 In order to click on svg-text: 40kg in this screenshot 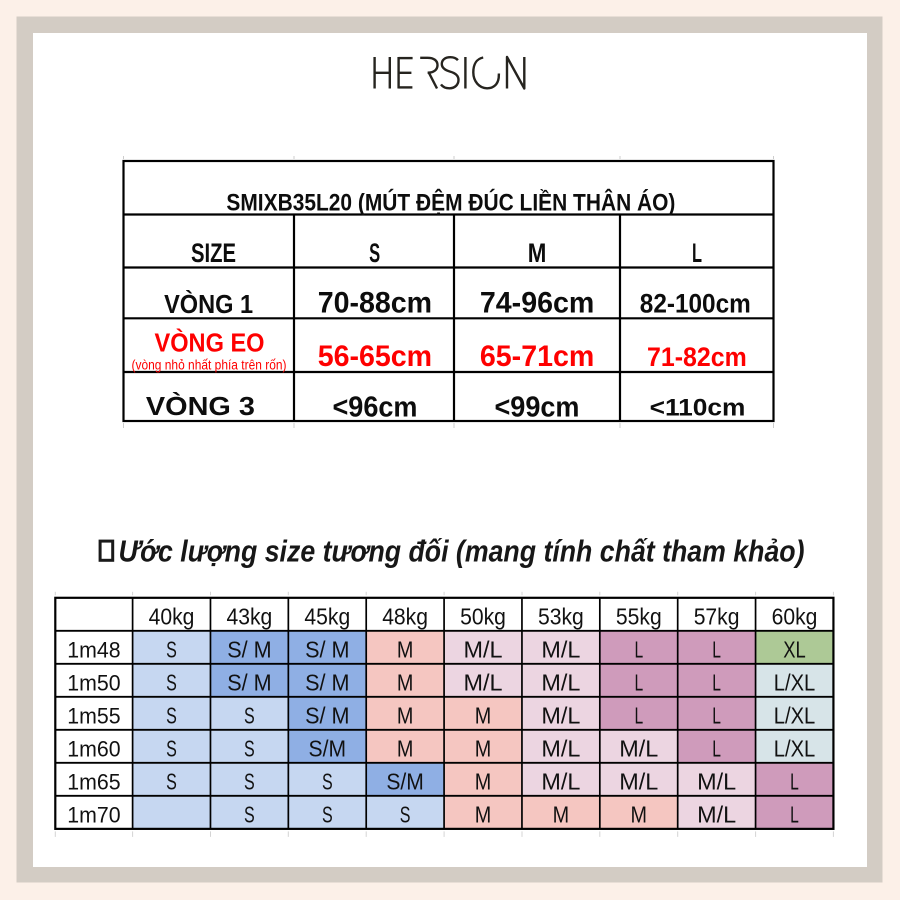, I will do `click(172, 616)`.